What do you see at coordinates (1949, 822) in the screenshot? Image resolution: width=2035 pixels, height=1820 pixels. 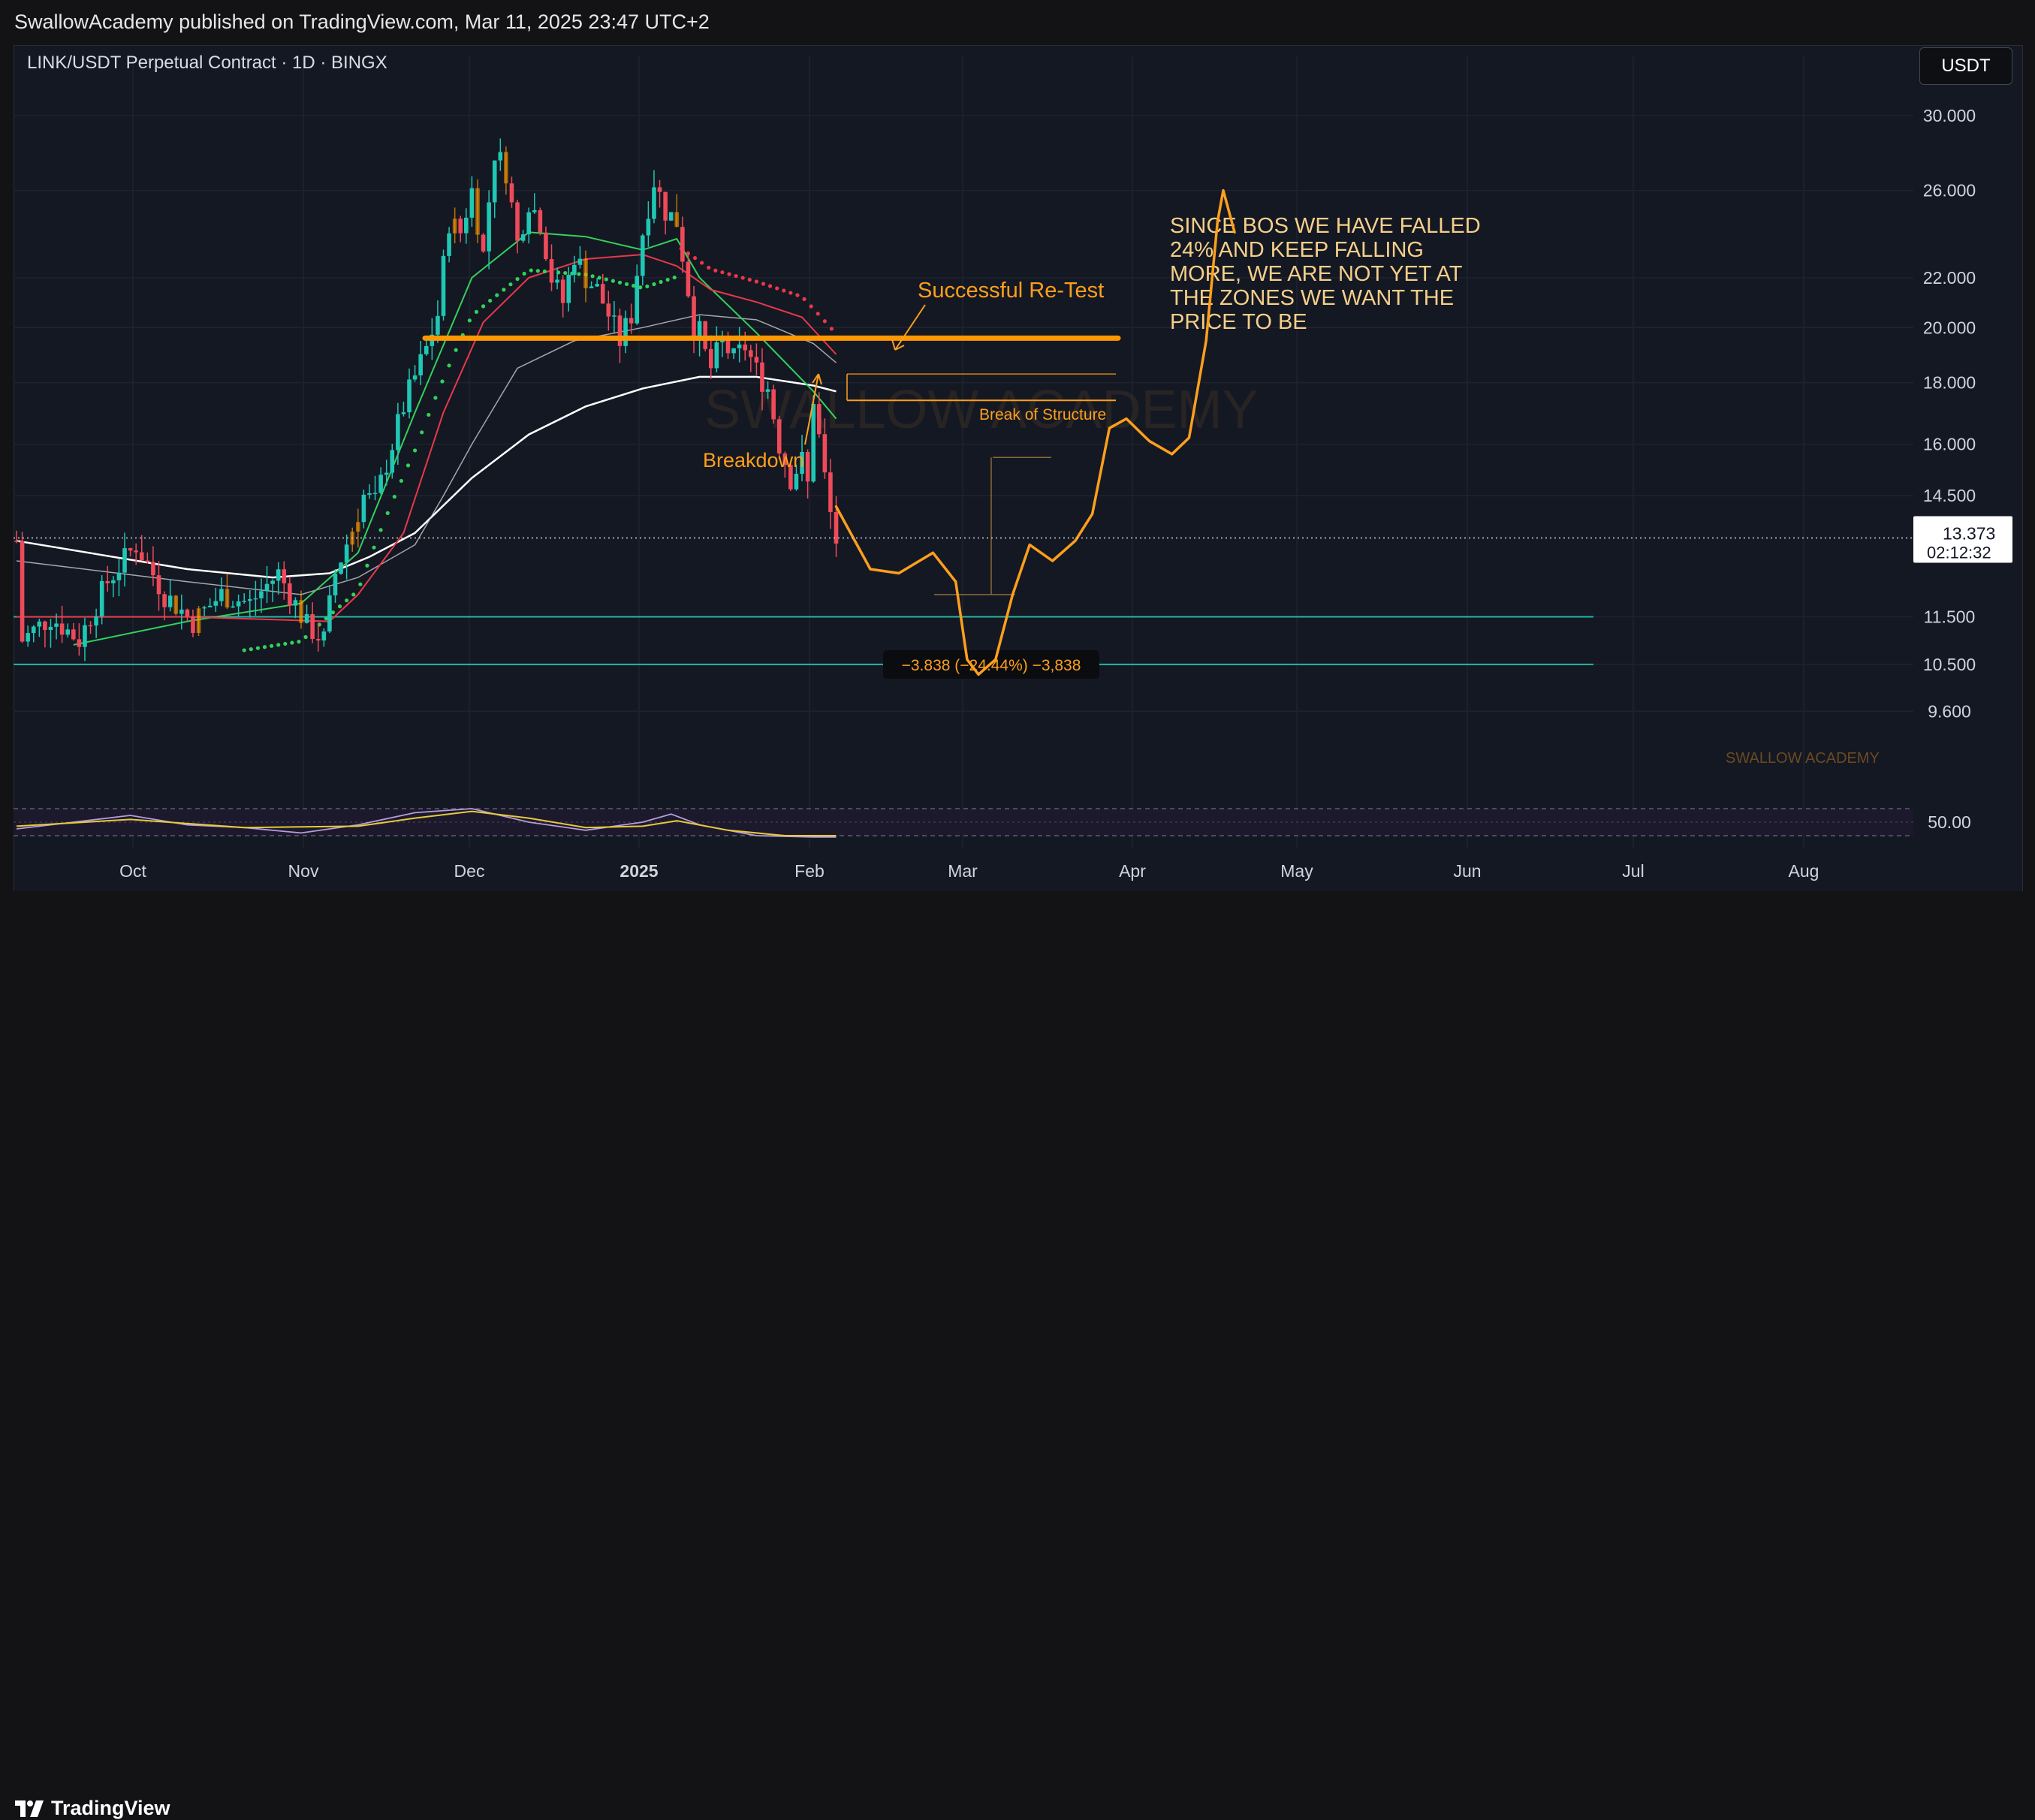 I see `rsi-axis-label: 50.00` at bounding box center [1949, 822].